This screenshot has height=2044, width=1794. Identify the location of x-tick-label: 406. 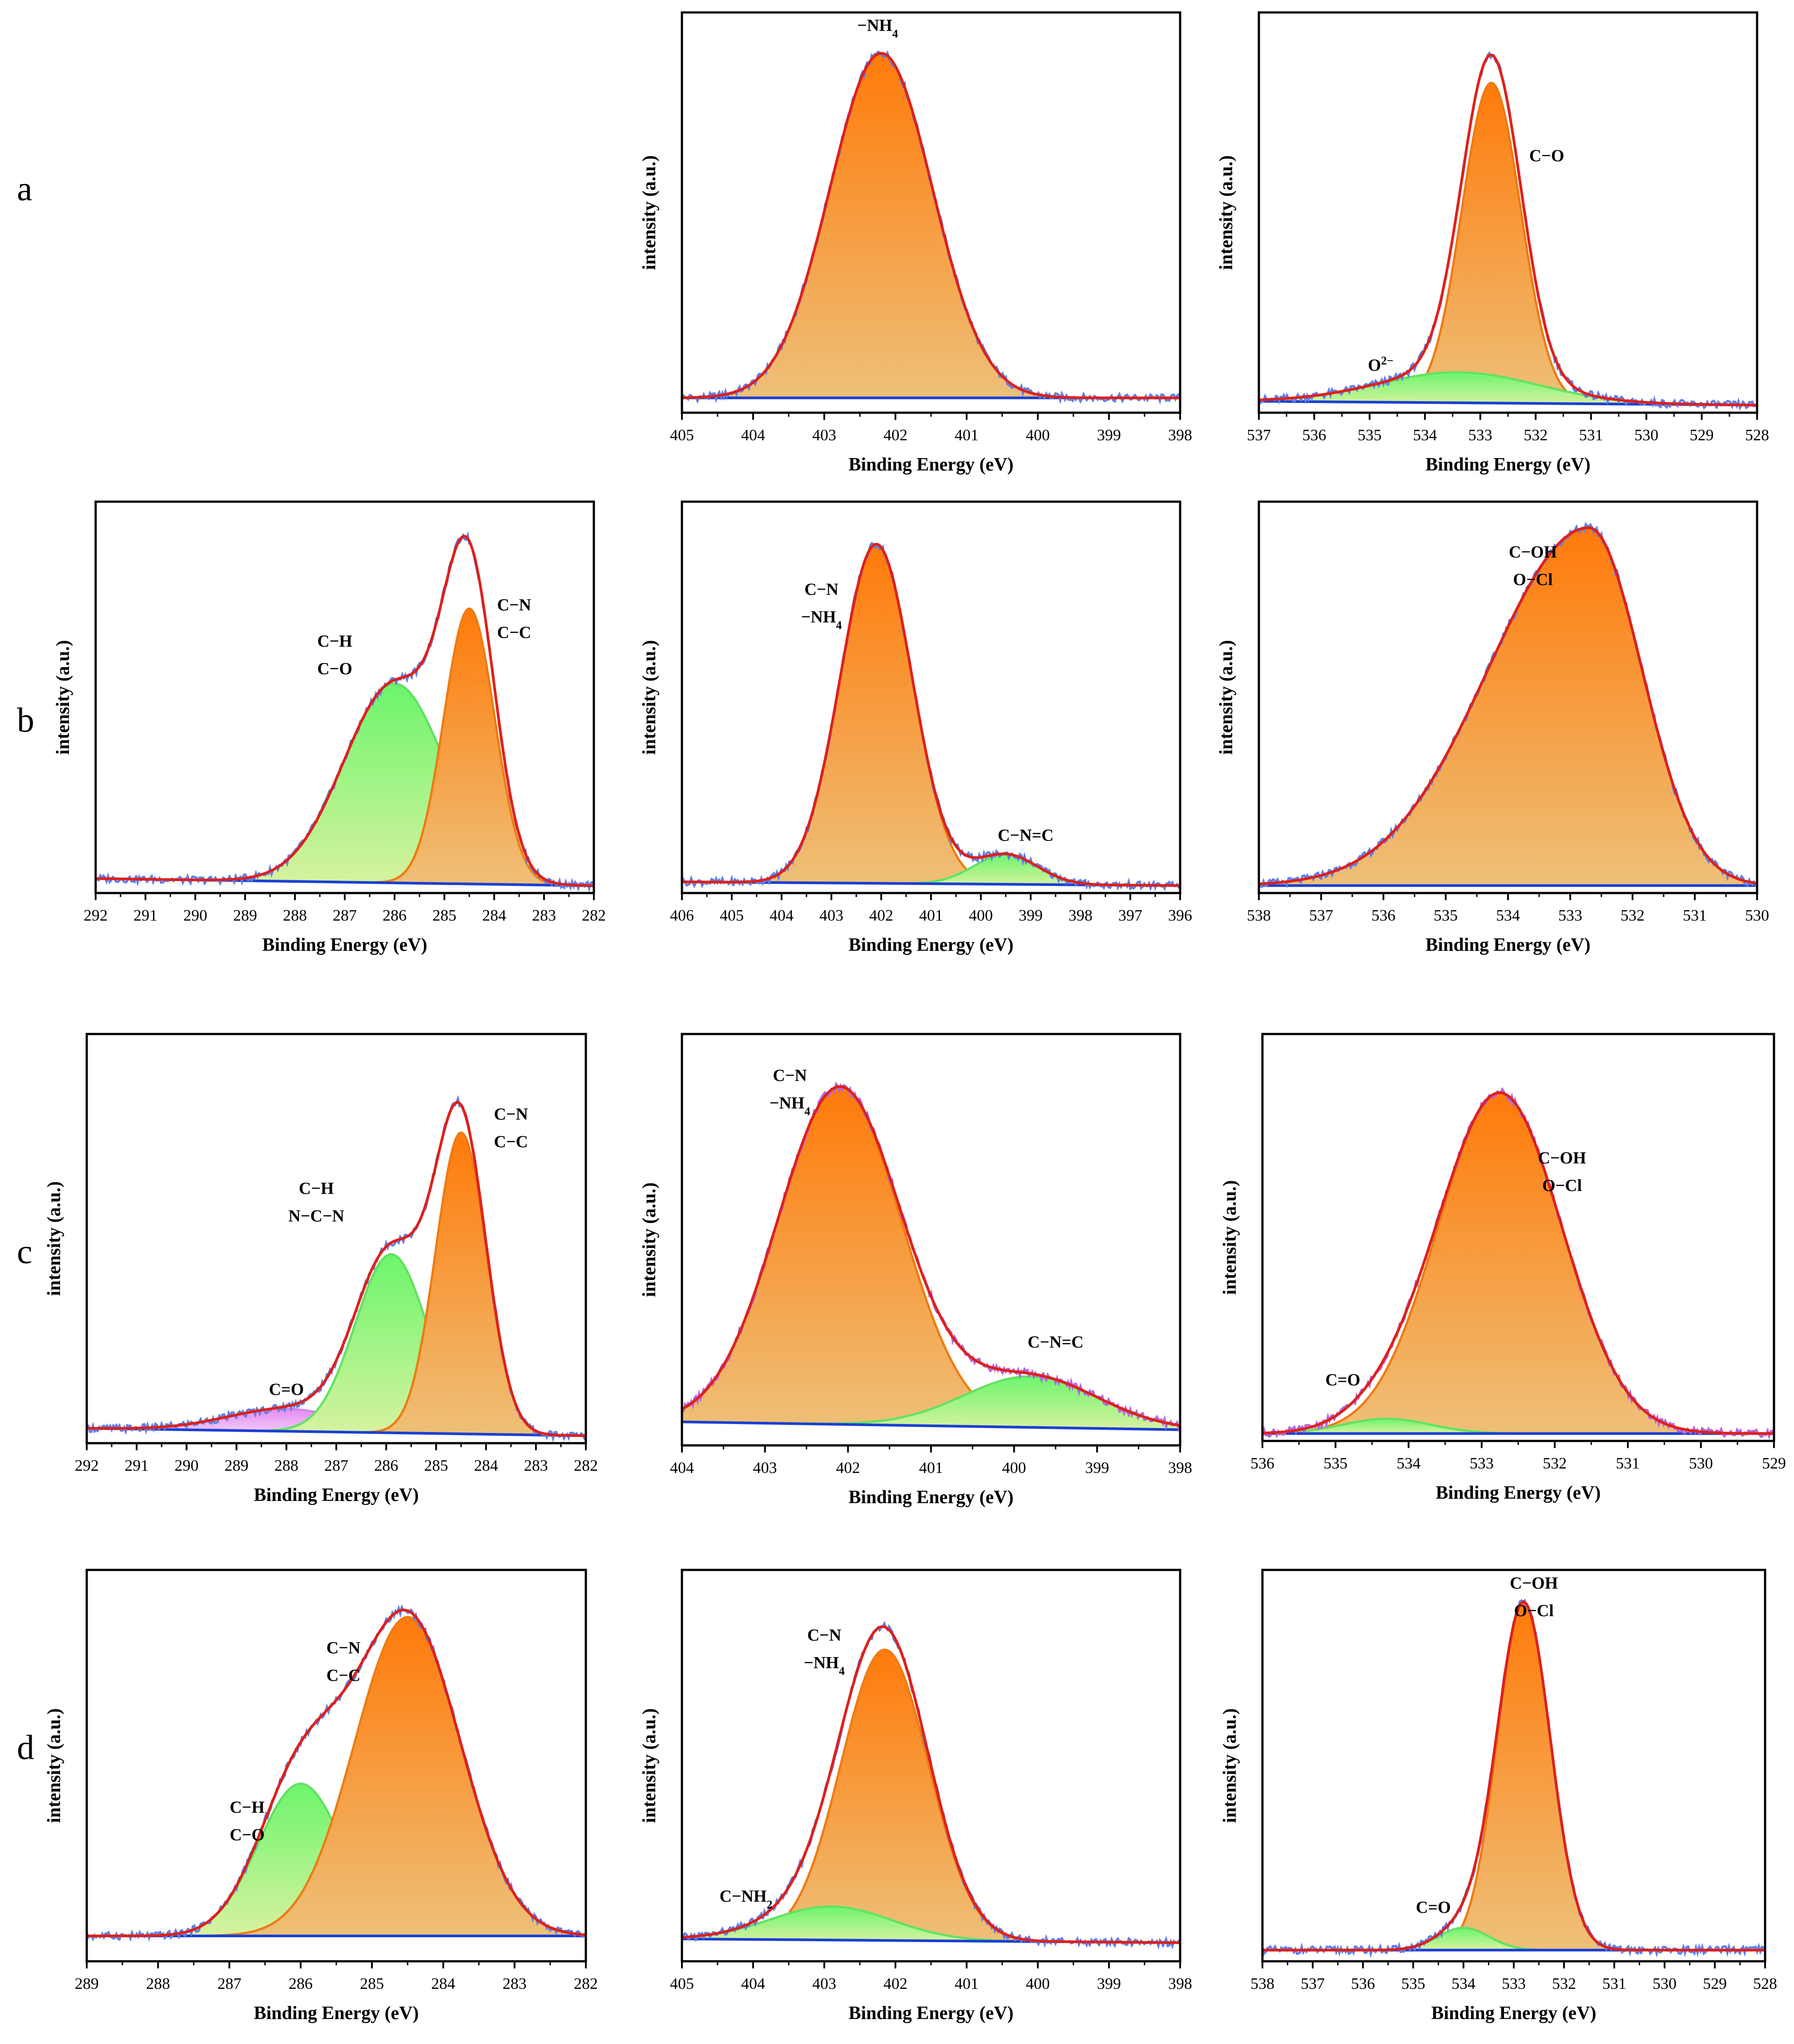
(682, 915).